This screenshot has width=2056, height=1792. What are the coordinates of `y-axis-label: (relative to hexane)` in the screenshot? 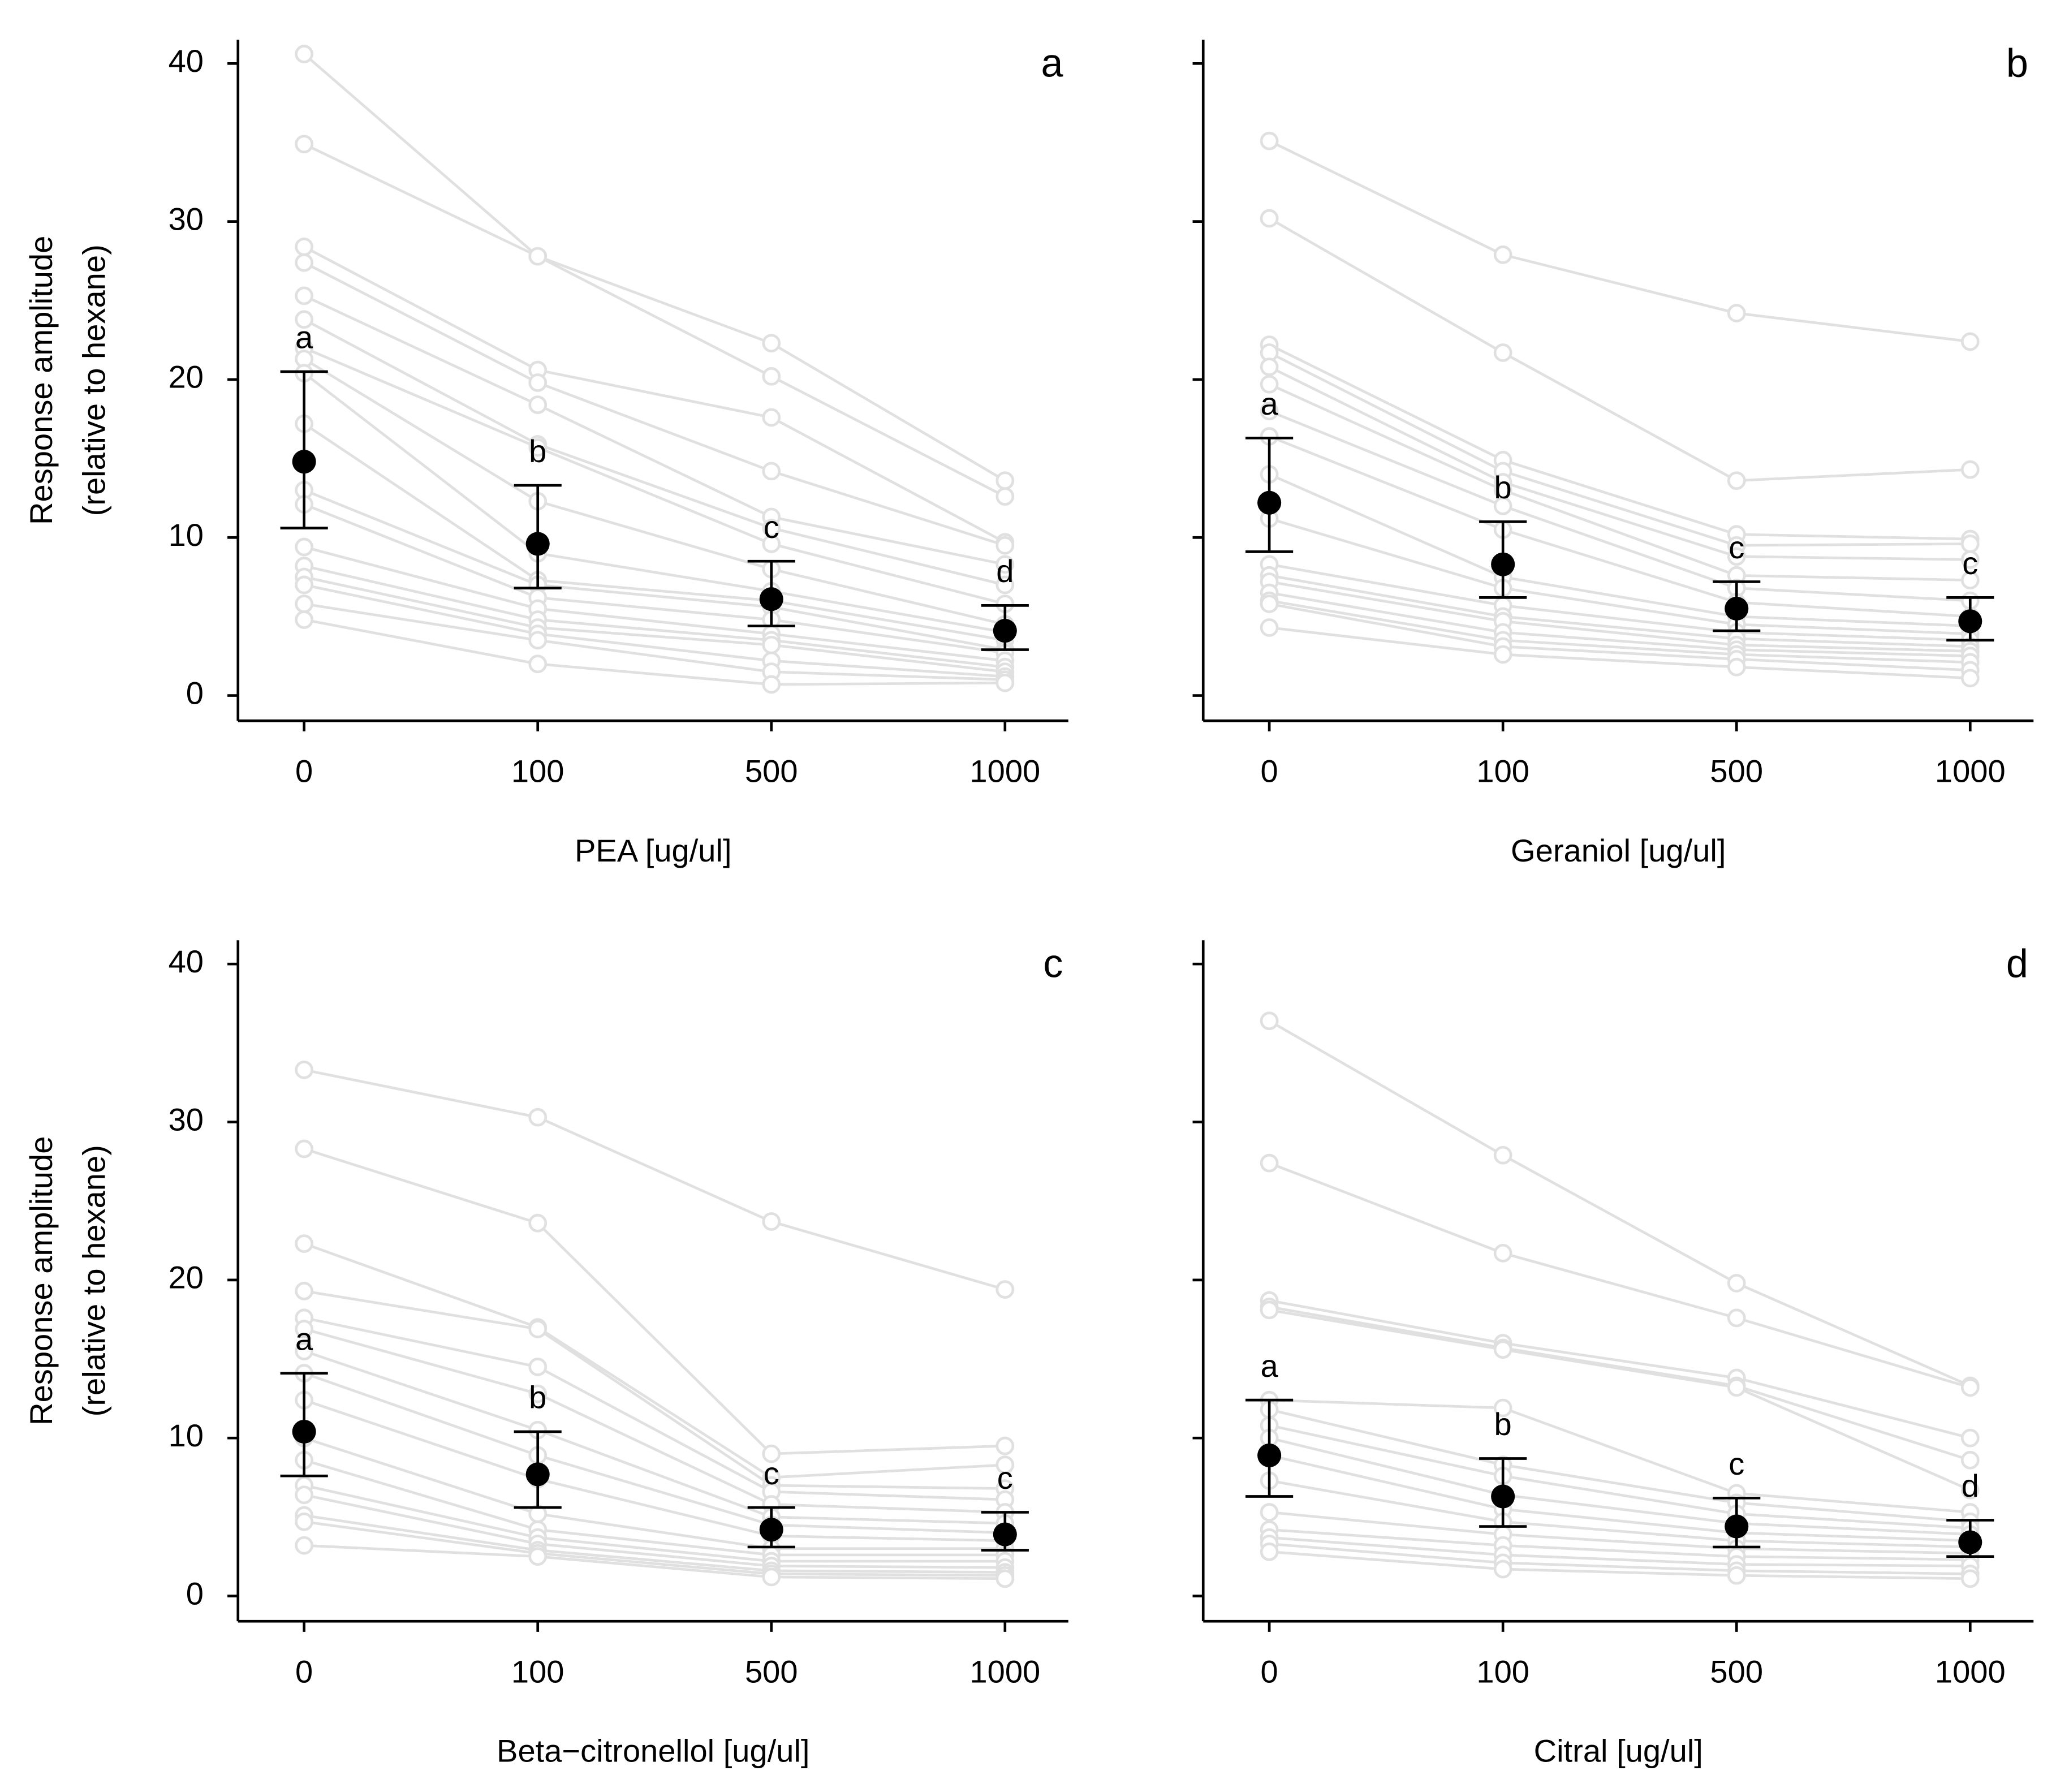 It's located at (93, 1280).